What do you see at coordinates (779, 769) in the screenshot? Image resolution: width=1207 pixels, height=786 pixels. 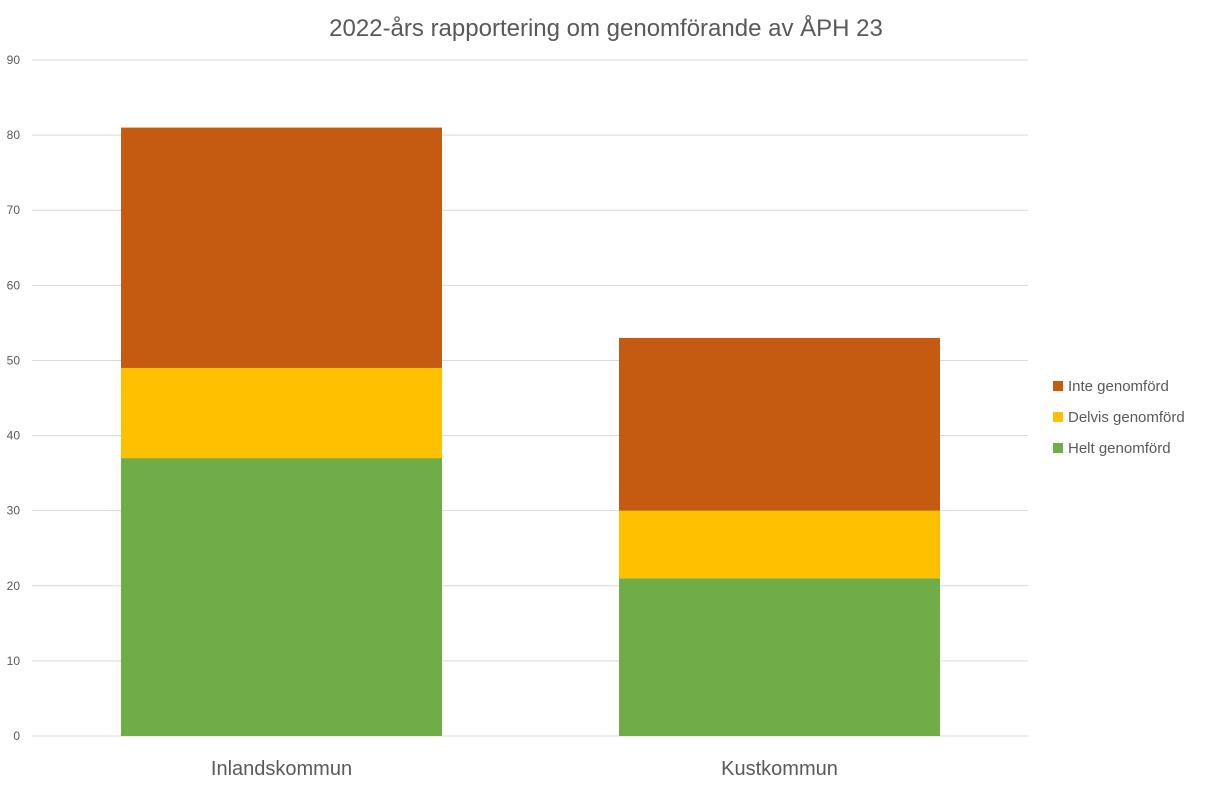 I see `x-tick-label: Kustkommun` at bounding box center [779, 769].